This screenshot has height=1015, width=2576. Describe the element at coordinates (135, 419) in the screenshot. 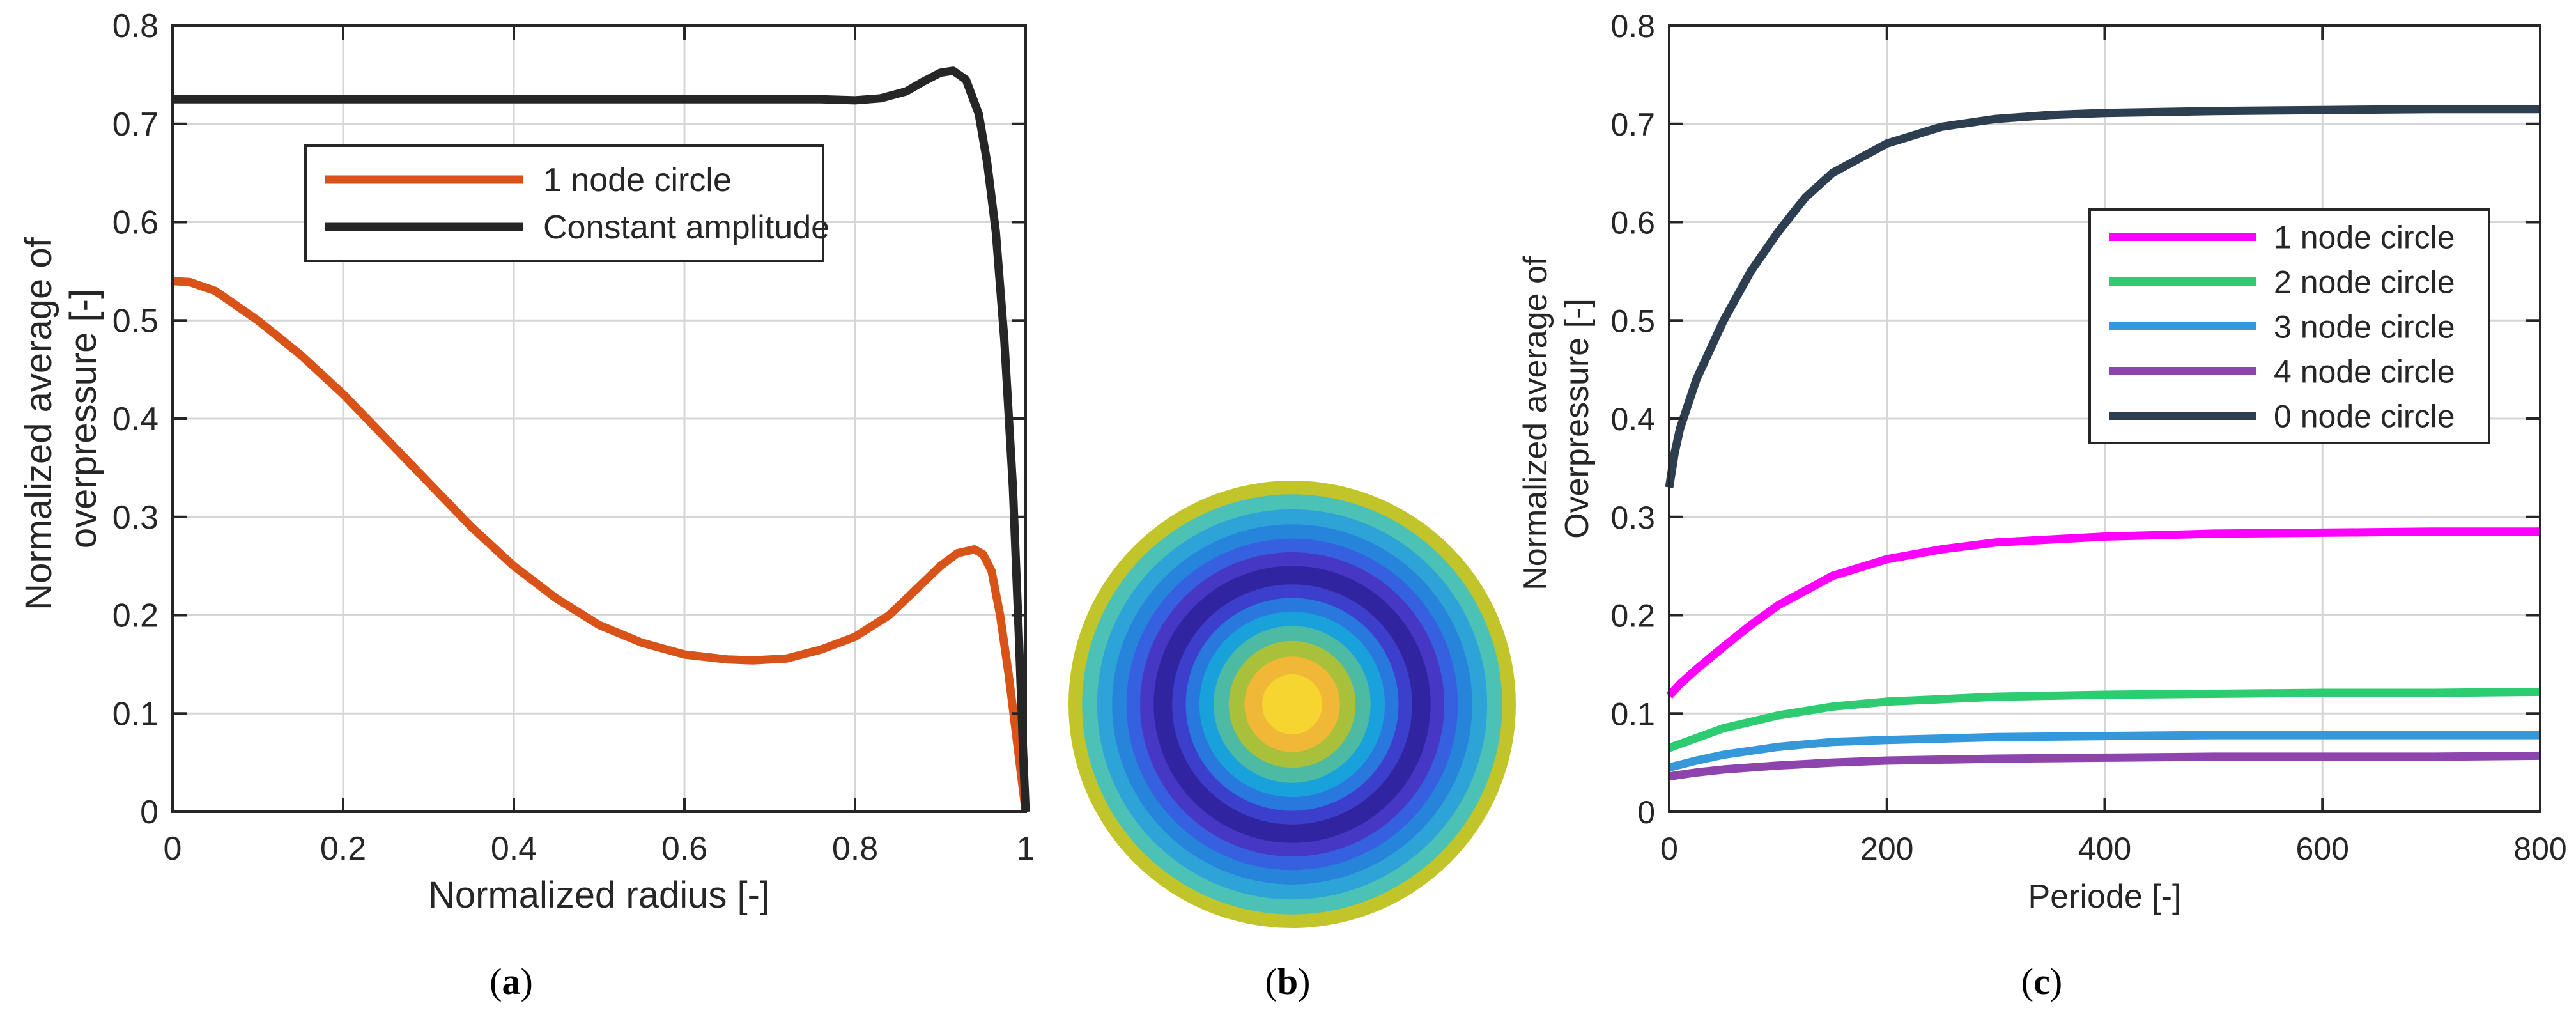

I see `a-y-tick-label: 0.4` at that location.